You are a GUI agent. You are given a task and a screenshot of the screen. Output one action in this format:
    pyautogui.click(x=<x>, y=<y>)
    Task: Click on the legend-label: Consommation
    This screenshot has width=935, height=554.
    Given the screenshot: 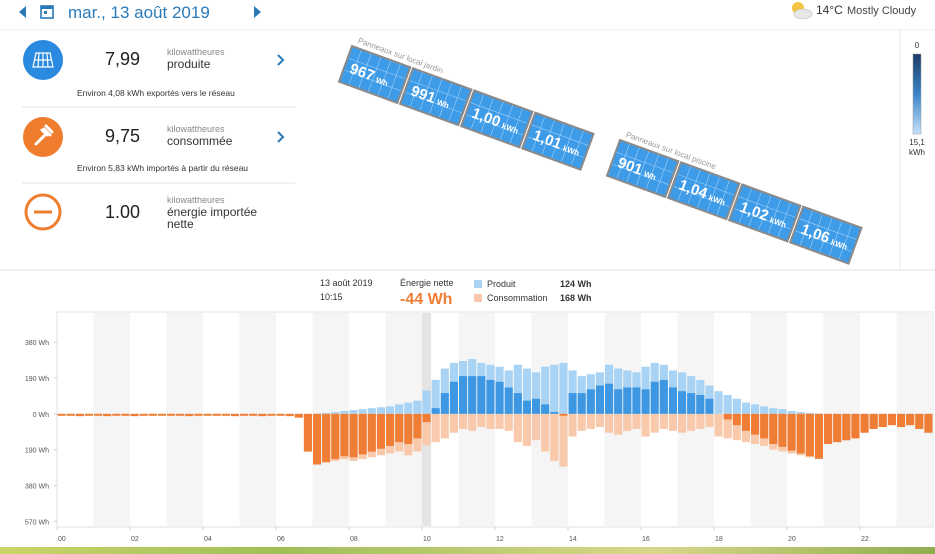 What is the action you would take?
    pyautogui.click(x=517, y=298)
    